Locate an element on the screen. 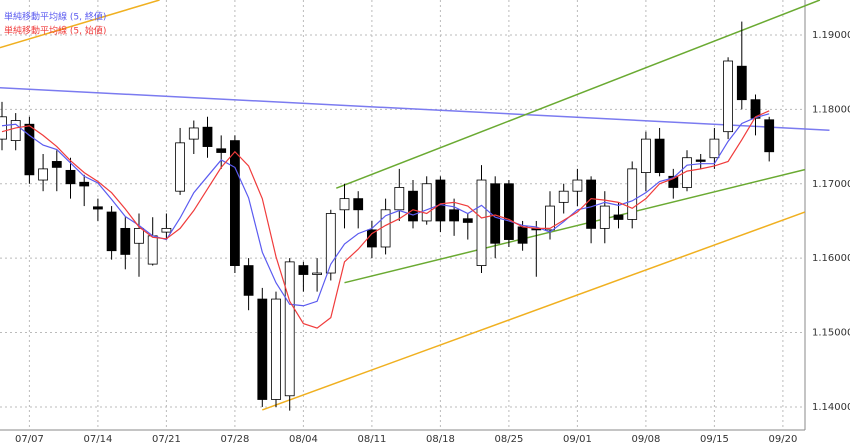 The width and height of the screenshot is (850, 447). x-tick-label: 08/11 is located at coordinates (371, 439).